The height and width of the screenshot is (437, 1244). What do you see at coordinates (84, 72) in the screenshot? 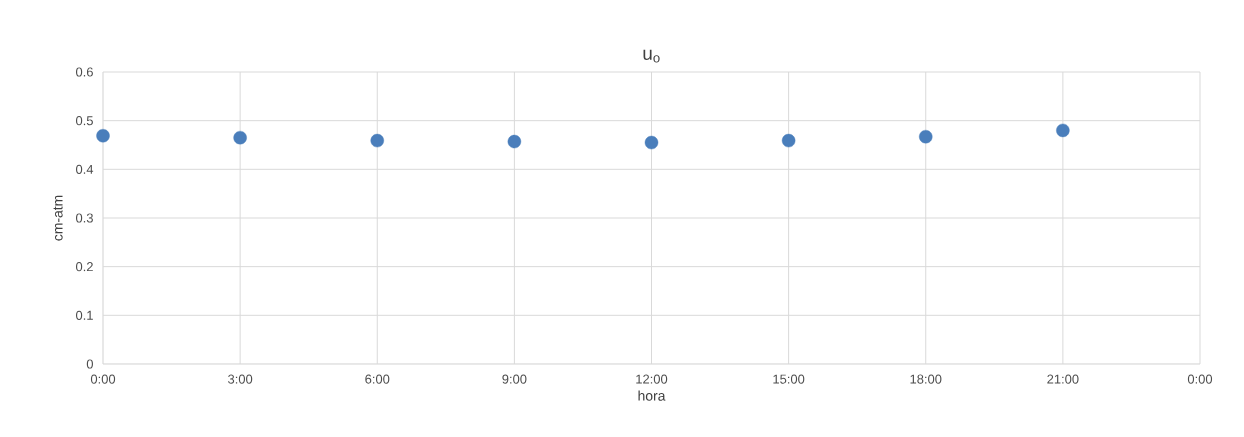
I see `y-tick-label: 0.6` at bounding box center [84, 72].